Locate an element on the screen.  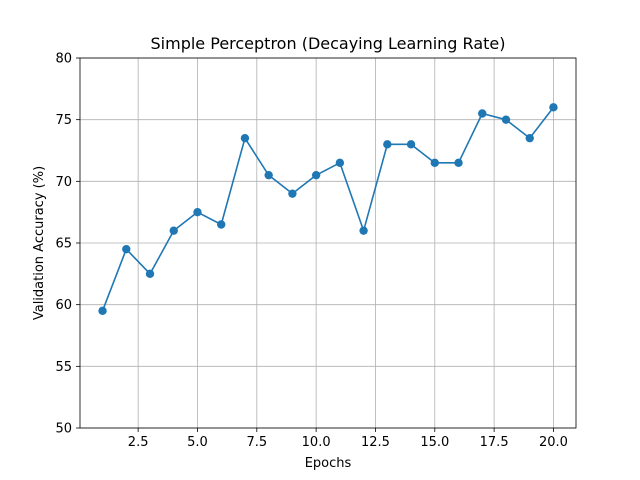
x-tick-label: 7.5 is located at coordinates (256, 442).